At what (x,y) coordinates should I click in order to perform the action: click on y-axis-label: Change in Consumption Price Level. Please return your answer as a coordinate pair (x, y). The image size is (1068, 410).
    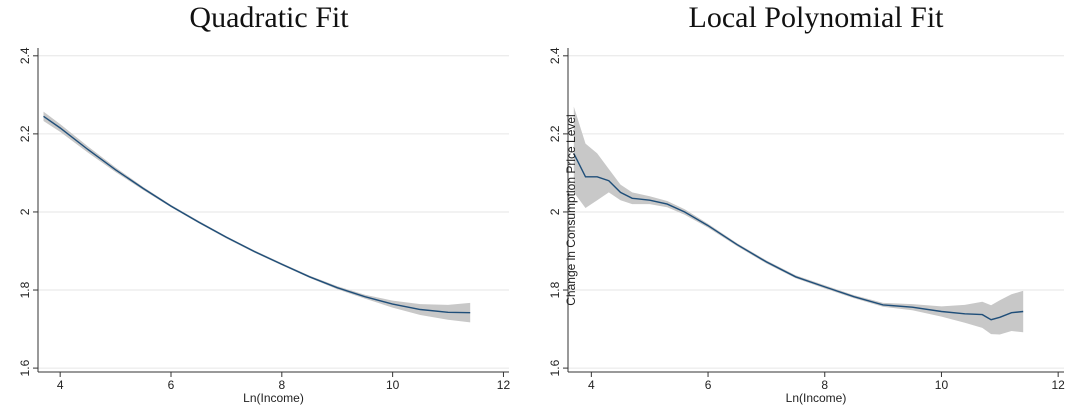
    Looking at the image, I should click on (571, 209).